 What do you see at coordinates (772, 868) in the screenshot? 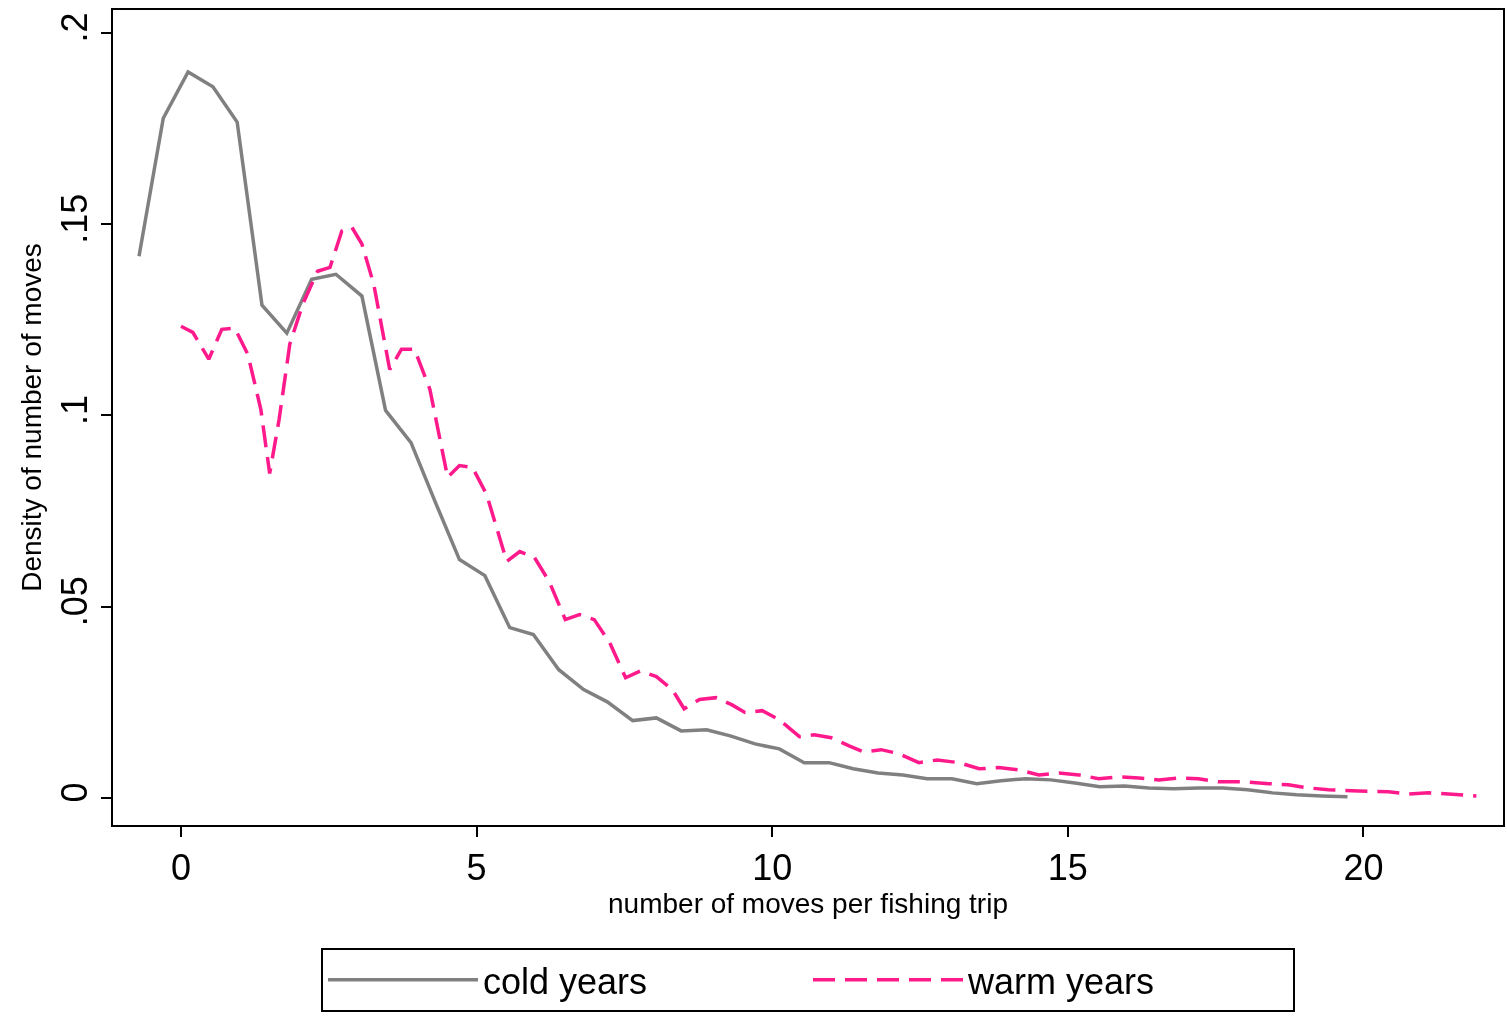
I see `x-tick-label: 10` at bounding box center [772, 868].